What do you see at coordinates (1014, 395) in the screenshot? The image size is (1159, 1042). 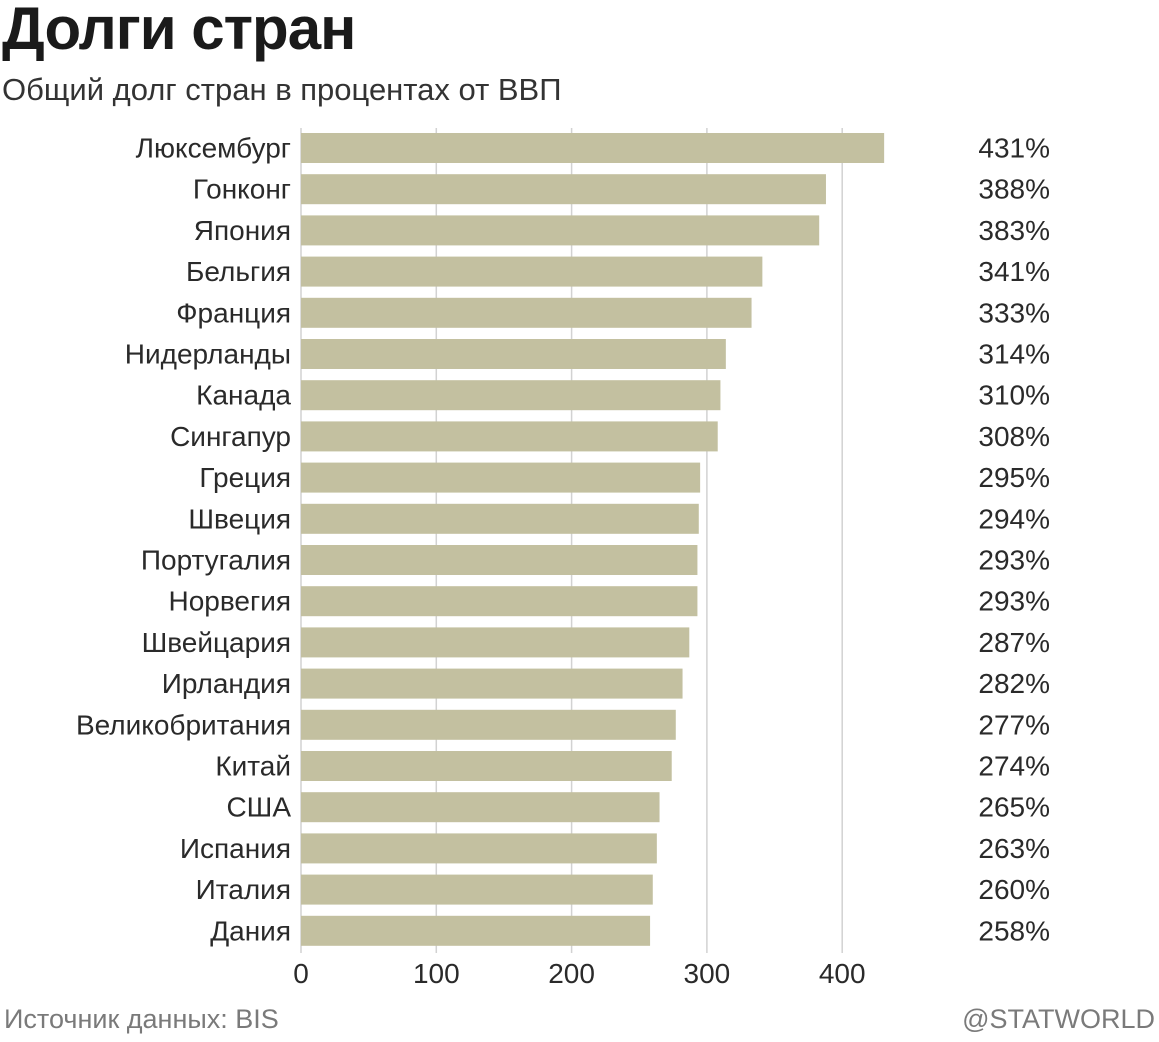 I see `value-label: 310%` at bounding box center [1014, 395].